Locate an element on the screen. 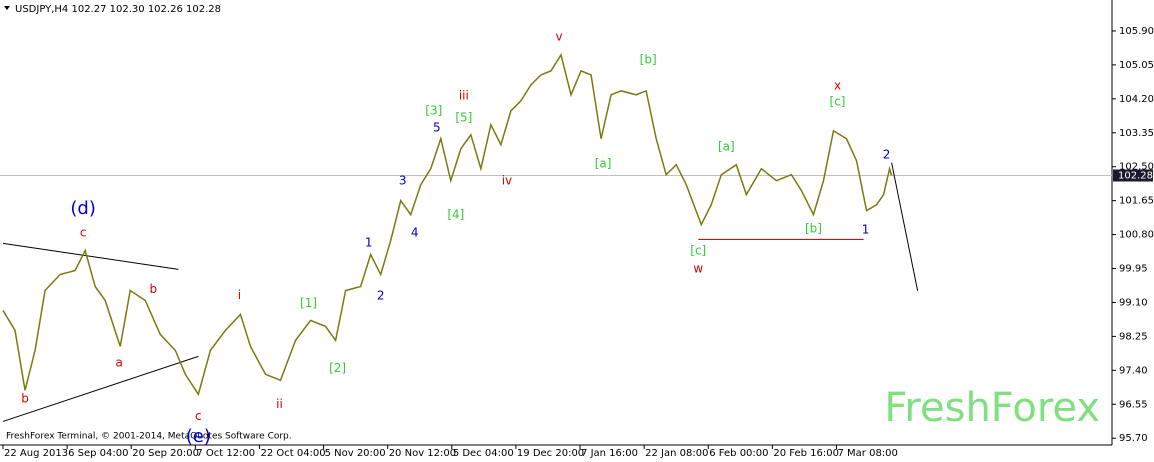 Image resolution: width=1154 pixels, height=462 pixels. x-tick-label: 22 Oct 04:00 is located at coordinates (292, 453).